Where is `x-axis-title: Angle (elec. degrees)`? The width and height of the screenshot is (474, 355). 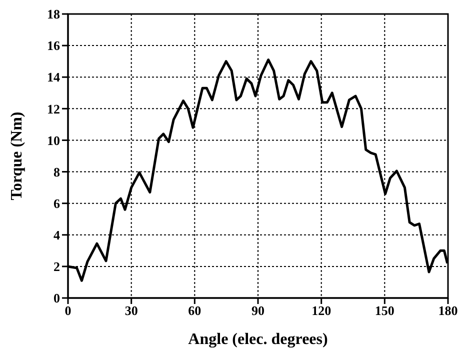
x-axis-title: Angle (elec. degrees) is located at coordinates (258, 339).